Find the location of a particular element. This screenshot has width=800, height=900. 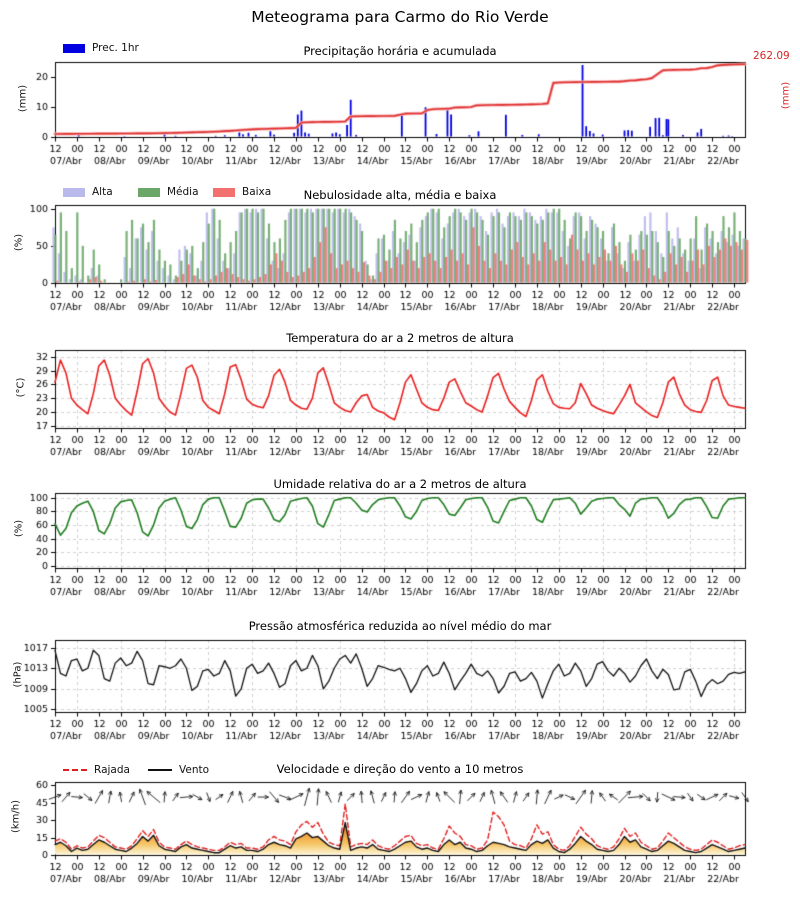

cloud-legend-media: Média is located at coordinates (168, 192).